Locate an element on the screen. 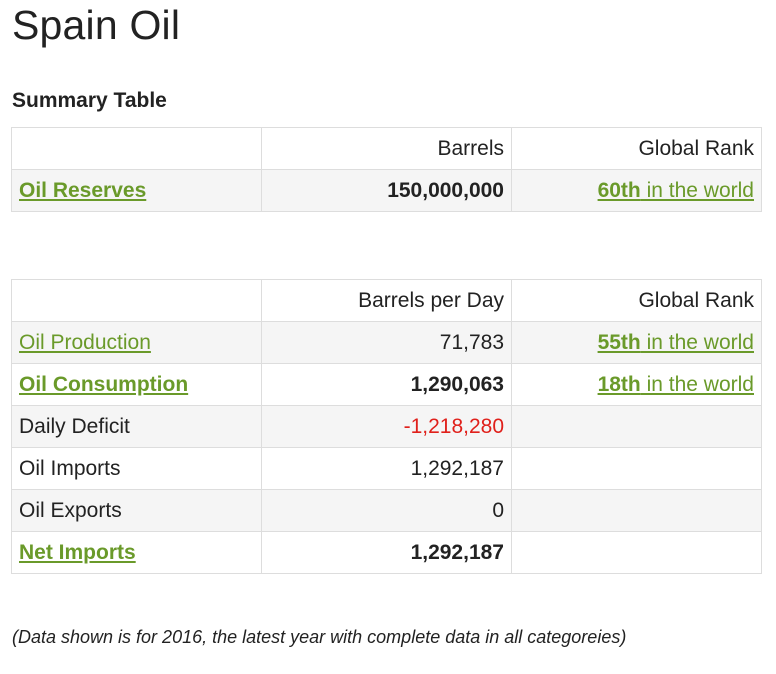  summary-heading: Summary Table is located at coordinates (89, 100).